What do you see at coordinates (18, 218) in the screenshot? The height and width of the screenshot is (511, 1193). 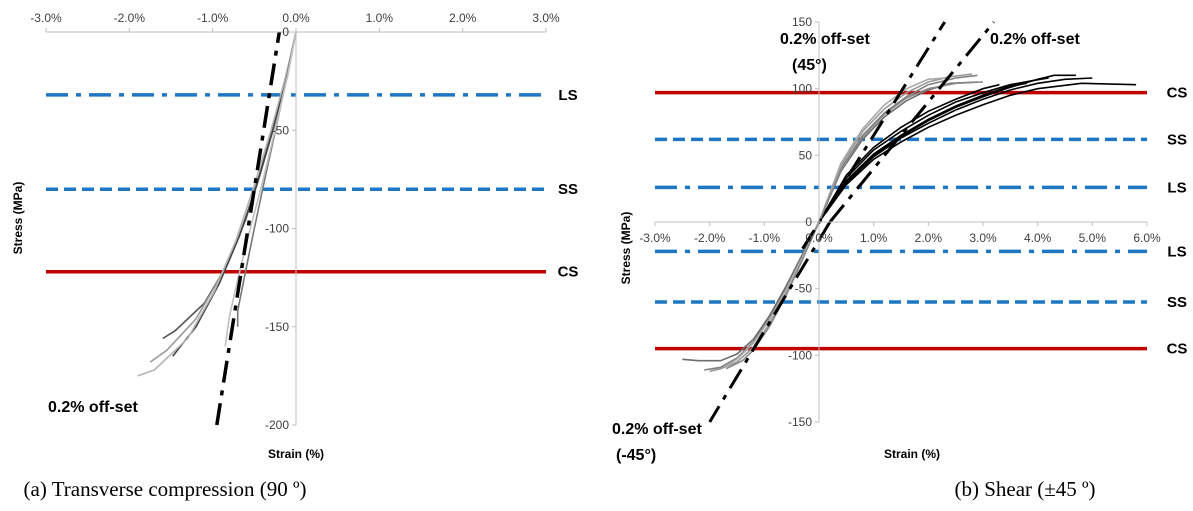 I see `y-axis-label-a: Stress (MPa)` at bounding box center [18, 218].